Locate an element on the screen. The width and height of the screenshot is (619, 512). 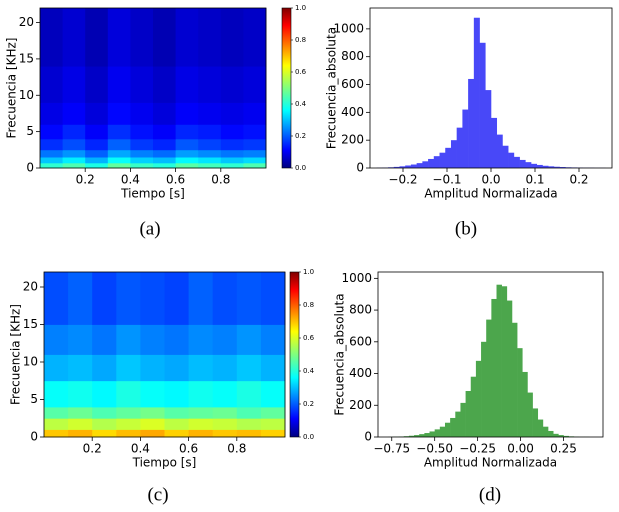
x-tick-label: 0.8 is located at coordinates (236, 449).